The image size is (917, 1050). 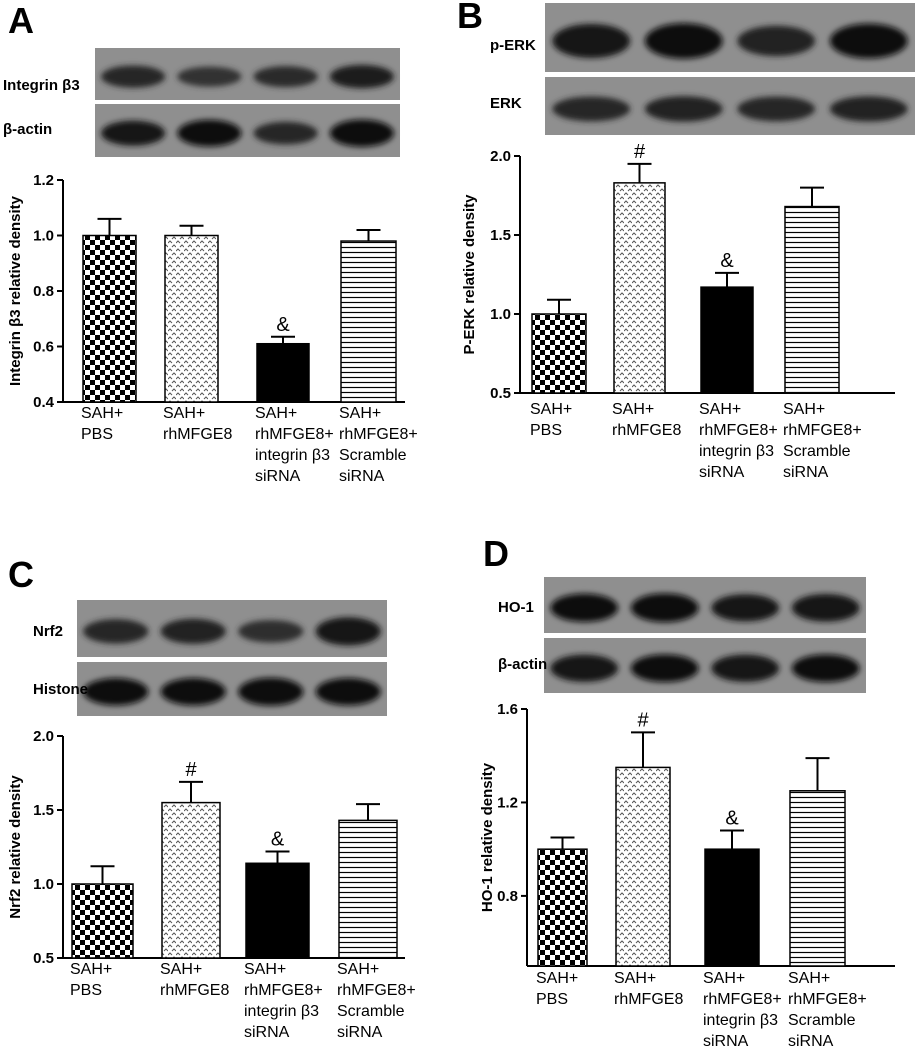 What do you see at coordinates (702, 37) in the screenshot?
I see `blot-strip: p-ERK` at bounding box center [702, 37].